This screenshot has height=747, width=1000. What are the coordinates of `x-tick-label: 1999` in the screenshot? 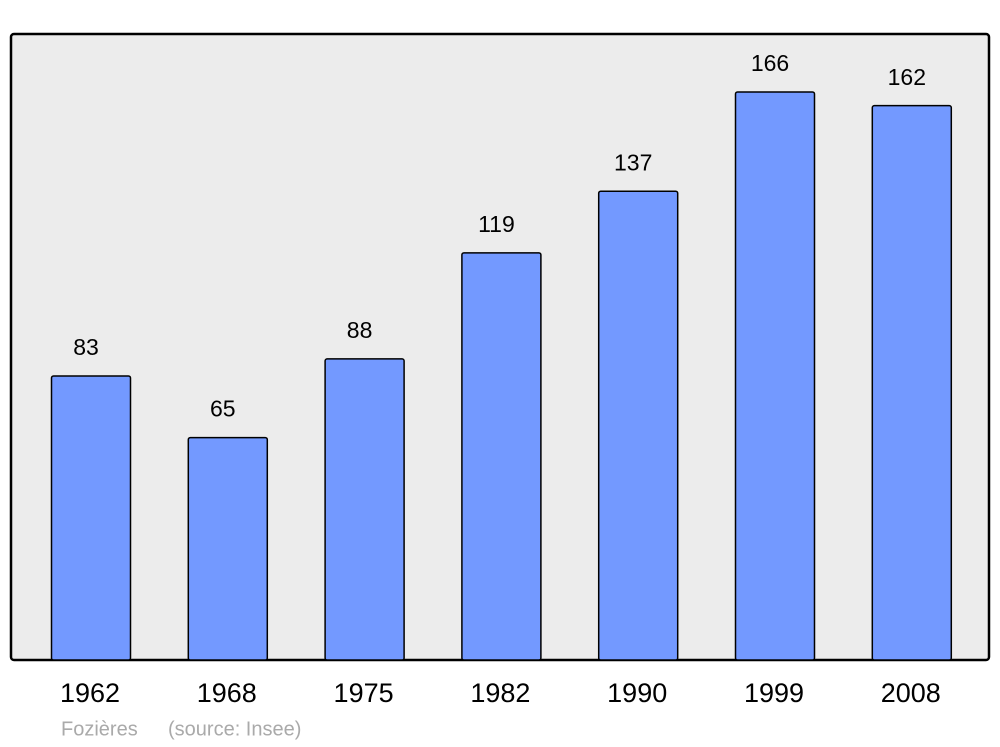 It's located at (774, 693).